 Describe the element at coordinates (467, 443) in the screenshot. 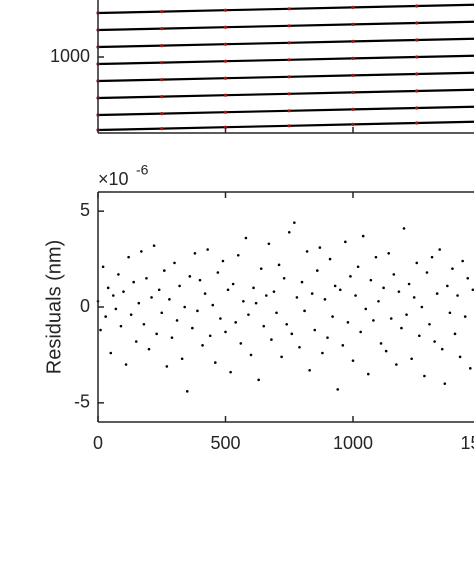

I see `x-tick-label: 1500` at that location.